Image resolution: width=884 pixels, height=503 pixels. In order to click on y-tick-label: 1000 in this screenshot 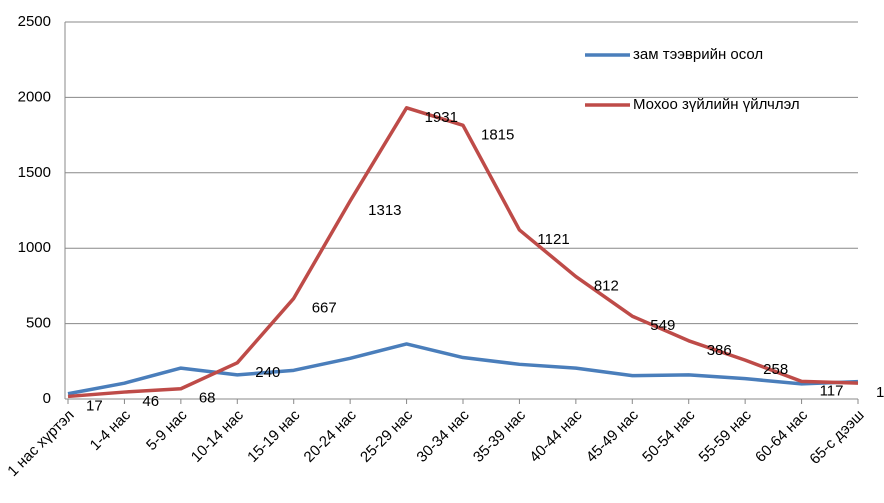, I will do `click(34, 247)`.